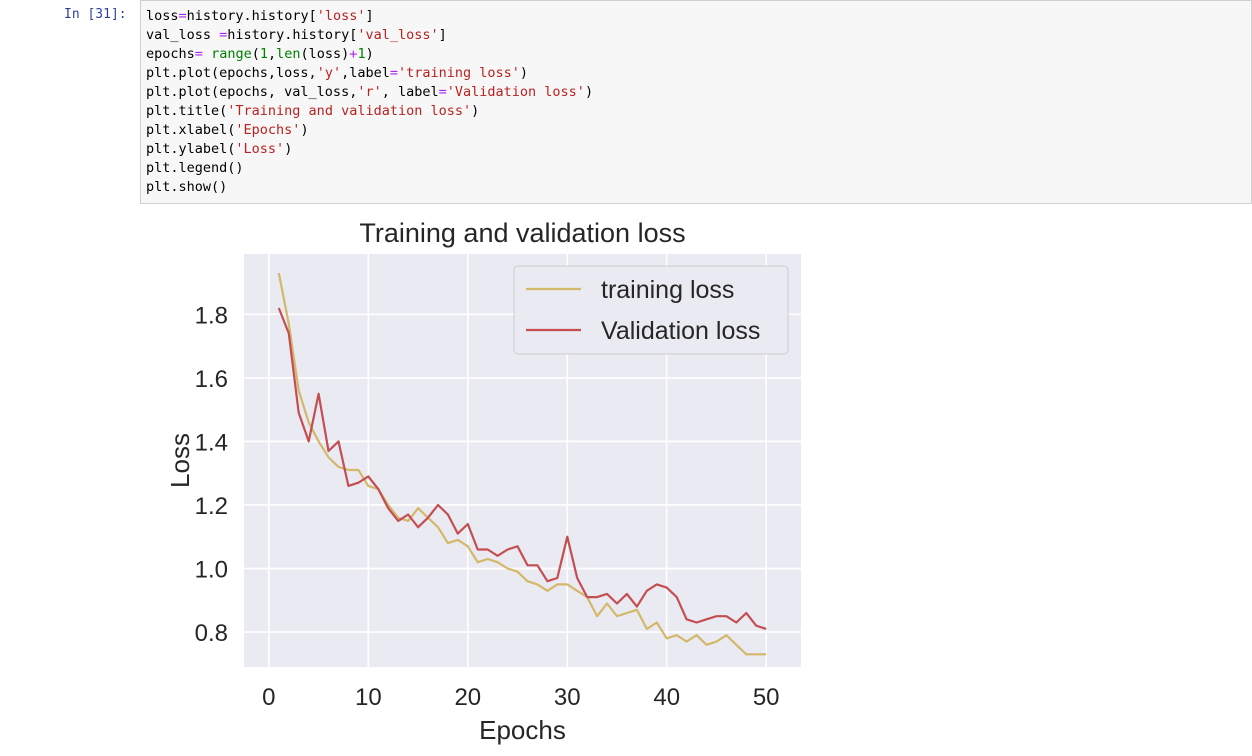  Describe the element at coordinates (268, 697) in the screenshot. I see `x-tick-label: 0` at that location.